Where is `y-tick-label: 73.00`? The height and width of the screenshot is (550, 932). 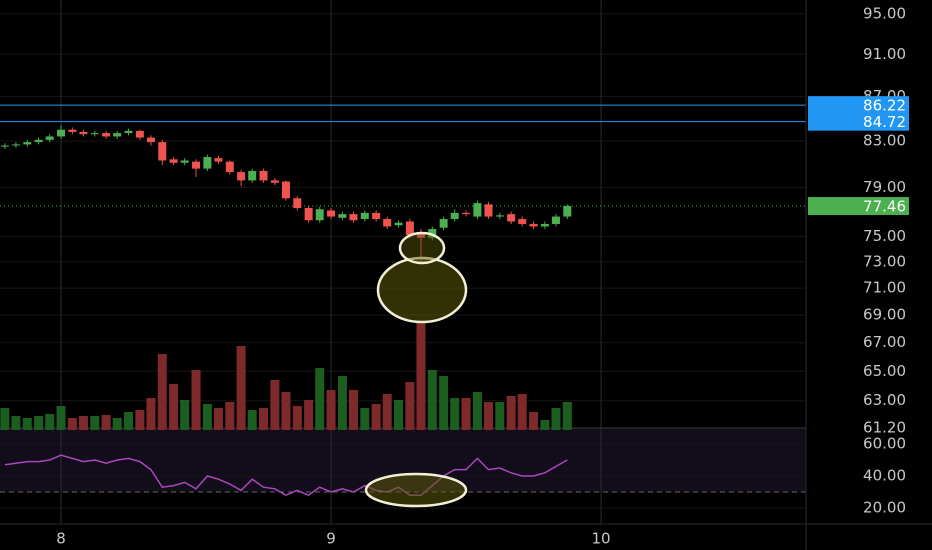 y-tick-label: 73.00 is located at coordinates (884, 261).